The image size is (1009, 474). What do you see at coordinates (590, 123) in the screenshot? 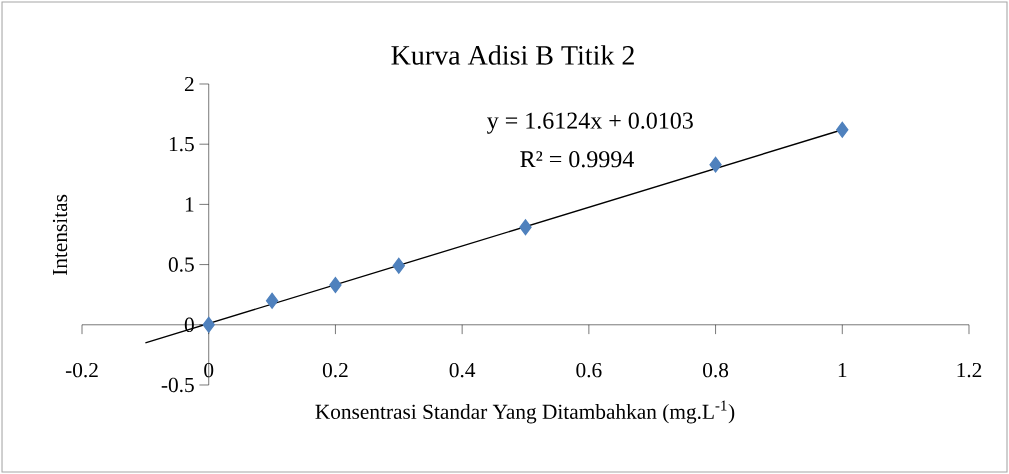
I see `annotation: y = 1.6124x + 0.0103` at bounding box center [590, 123].